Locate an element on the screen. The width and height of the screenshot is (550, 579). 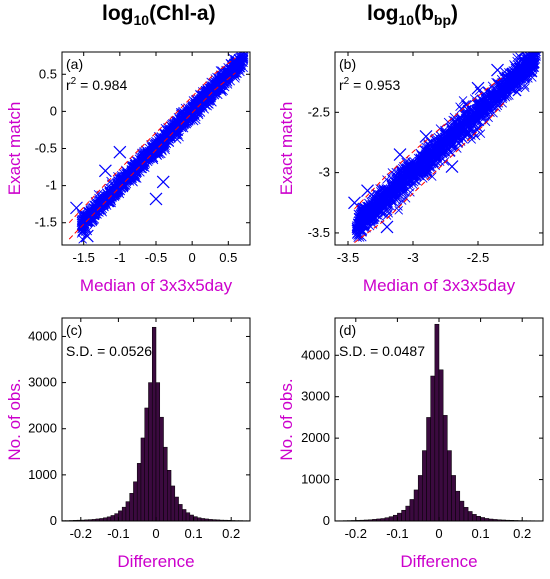
panel-0-plot-area is located at coordinates (158, 148).